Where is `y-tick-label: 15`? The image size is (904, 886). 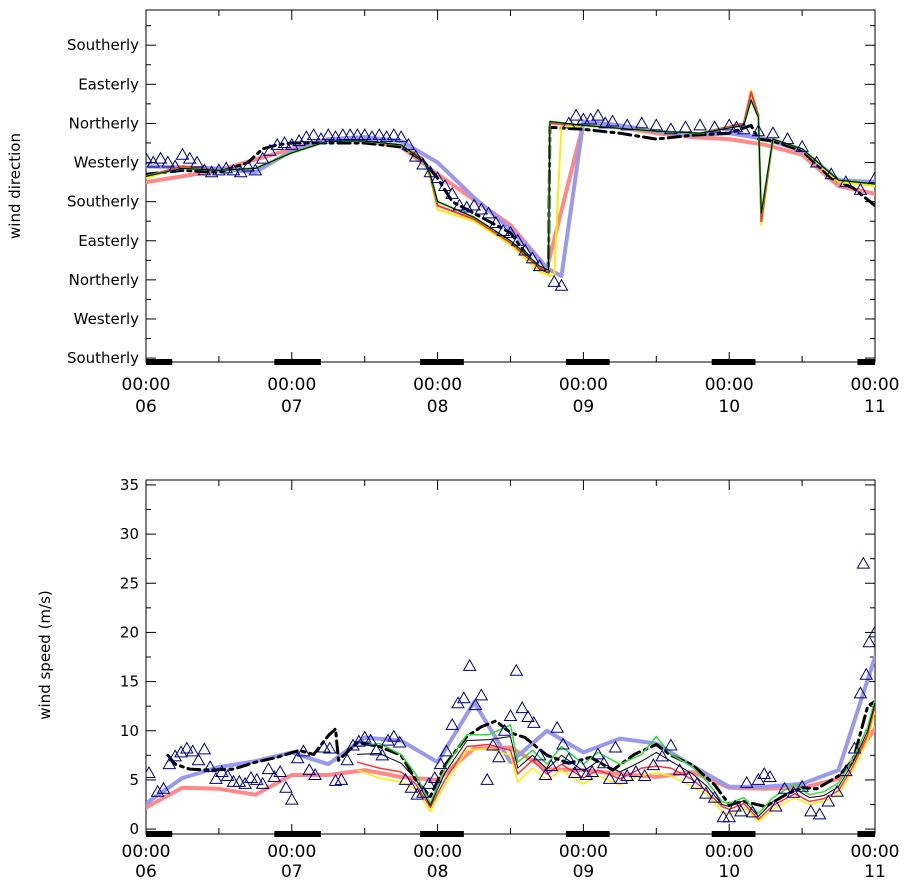
y-tick-label: 15 is located at coordinates (129, 682).